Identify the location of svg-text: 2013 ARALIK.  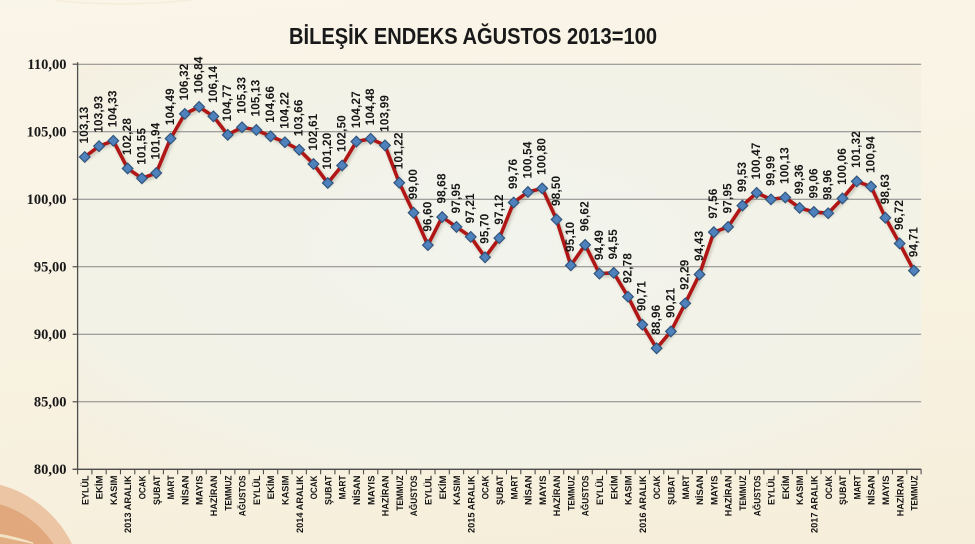
(128, 504).